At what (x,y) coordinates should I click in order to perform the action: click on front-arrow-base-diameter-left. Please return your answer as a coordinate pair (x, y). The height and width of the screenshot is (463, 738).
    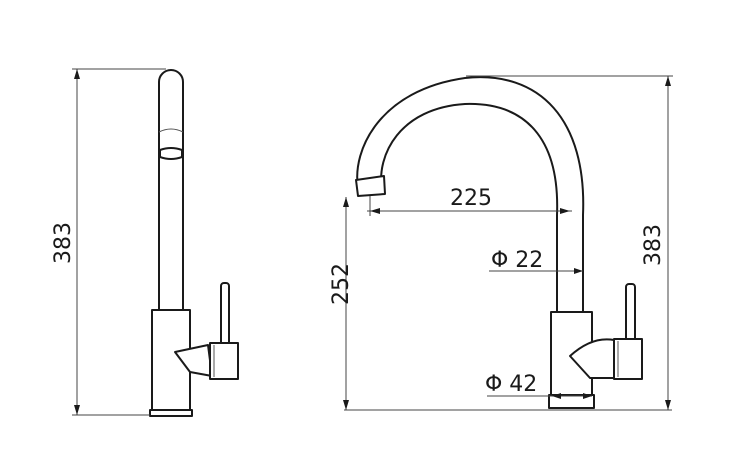
    Looking at the image, I should click on (556, 396).